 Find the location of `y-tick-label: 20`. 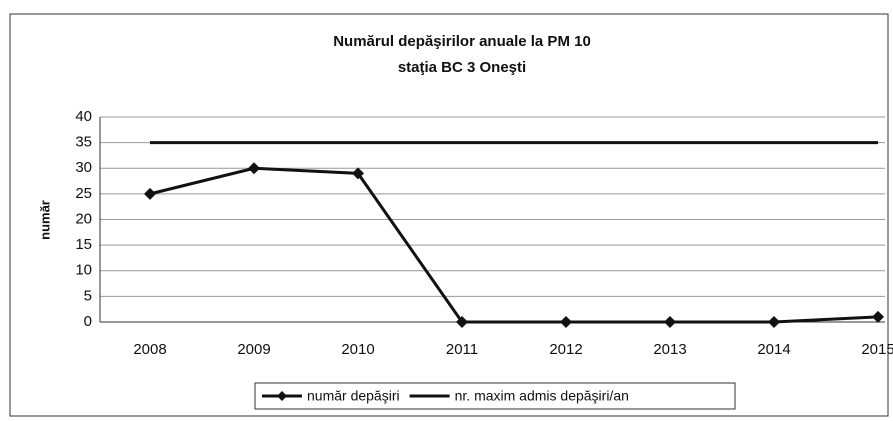

y-tick-label: 20 is located at coordinates (83, 218).